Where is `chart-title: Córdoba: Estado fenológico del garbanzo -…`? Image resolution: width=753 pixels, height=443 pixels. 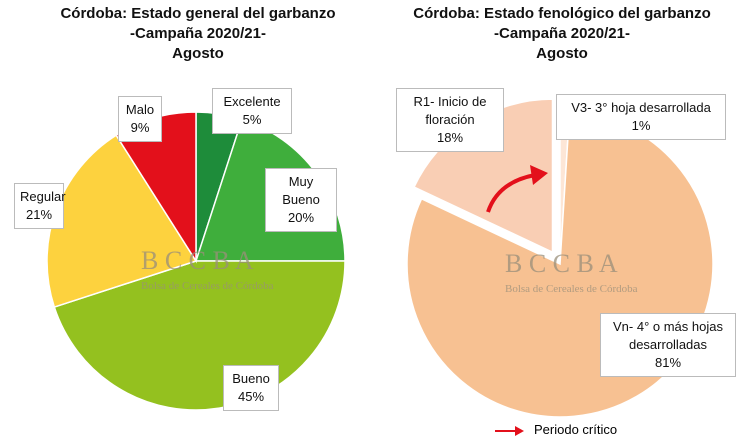
chart-title: Córdoba: Estado fenológico del garbanzo -… is located at coordinates (562, 34).